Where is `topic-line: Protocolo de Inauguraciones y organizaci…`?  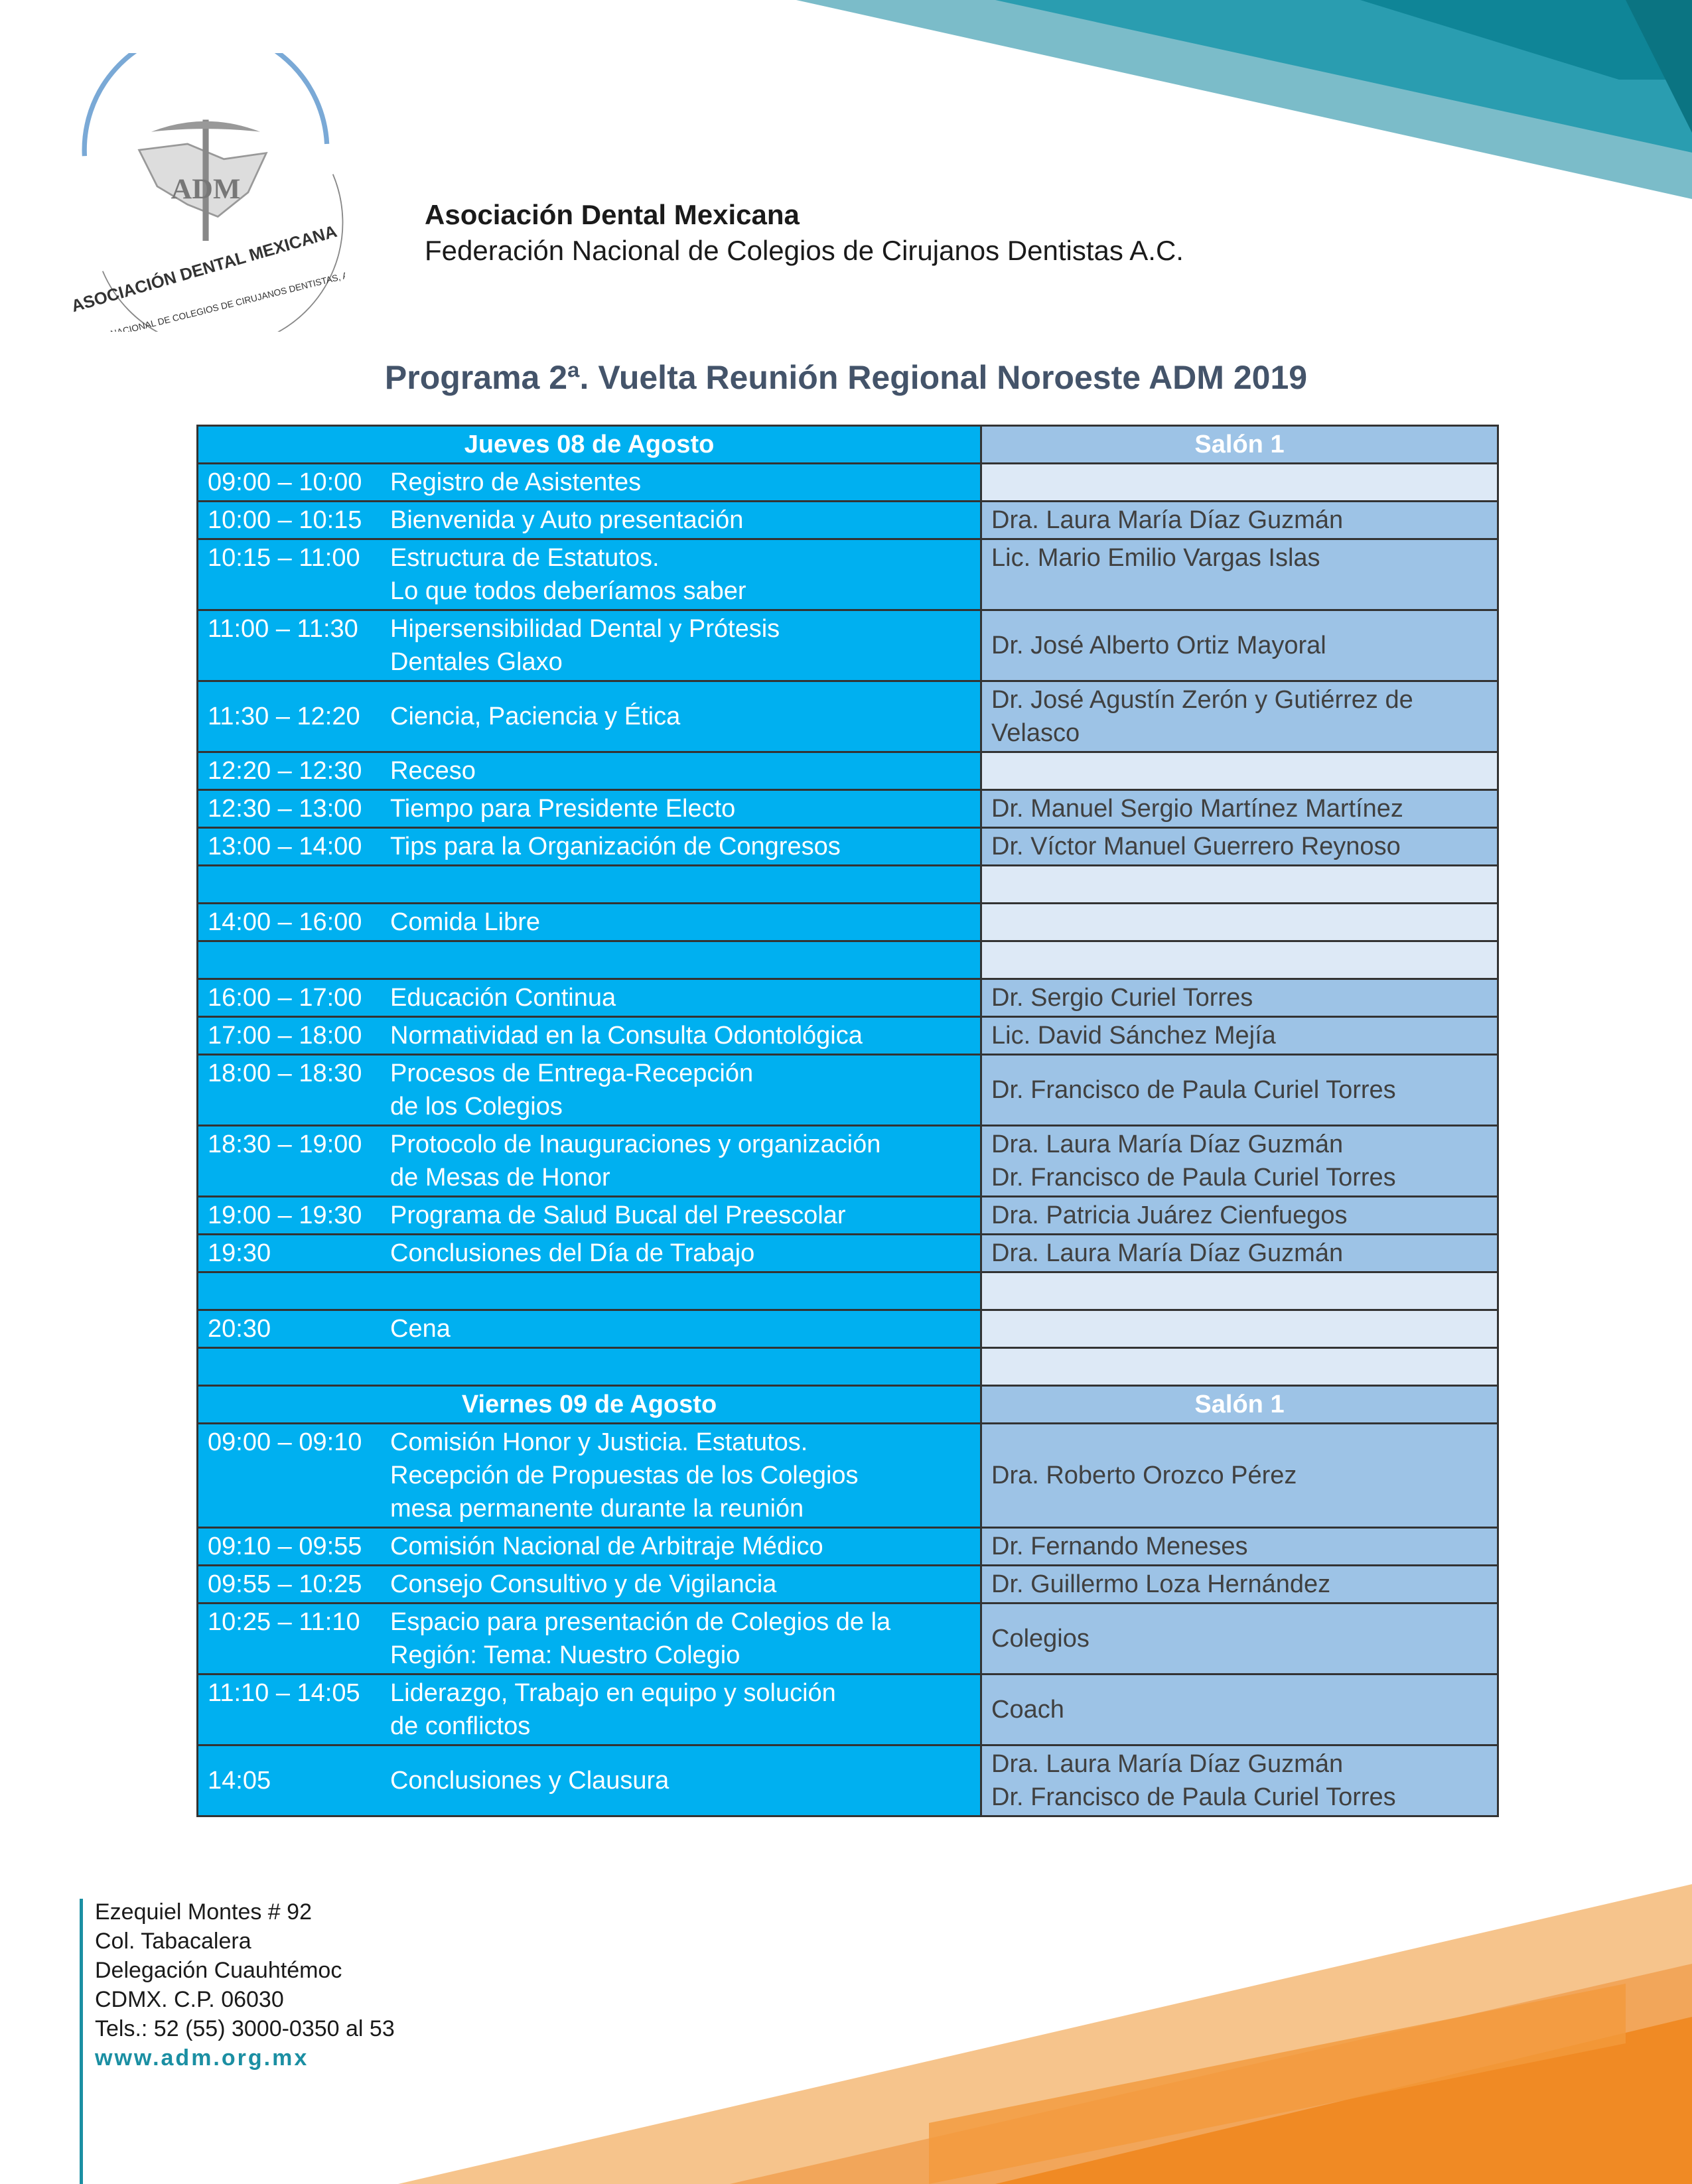 topic-line: Protocolo de Inauguraciones y organizaci… is located at coordinates (635, 1144).